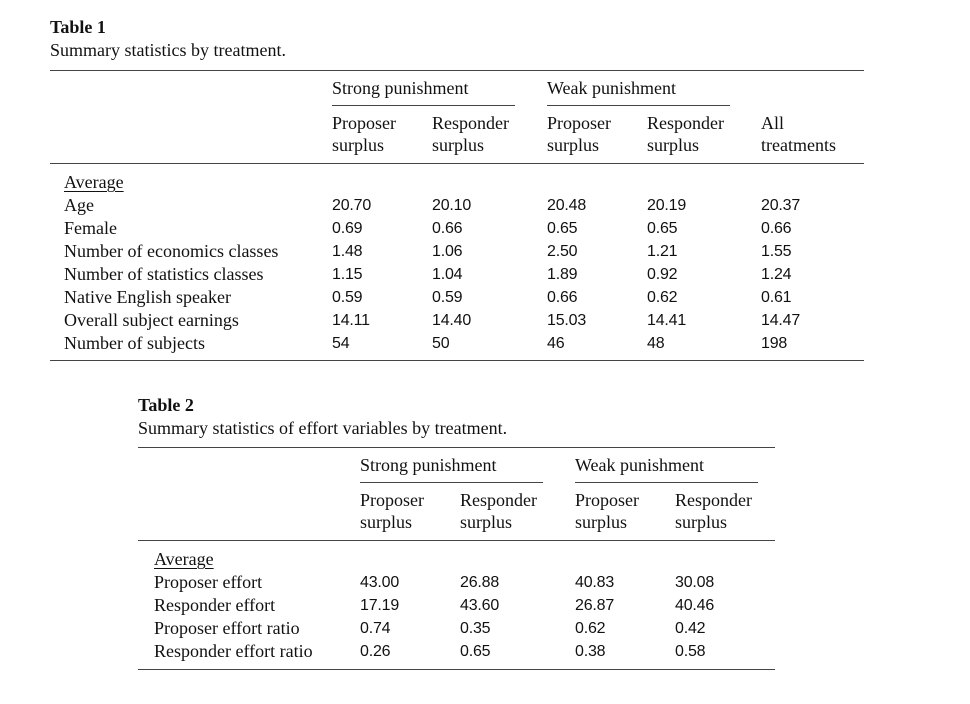 The width and height of the screenshot is (970, 704). Describe the element at coordinates (667, 205) in the screenshot. I see `cell: 20.19` at that location.